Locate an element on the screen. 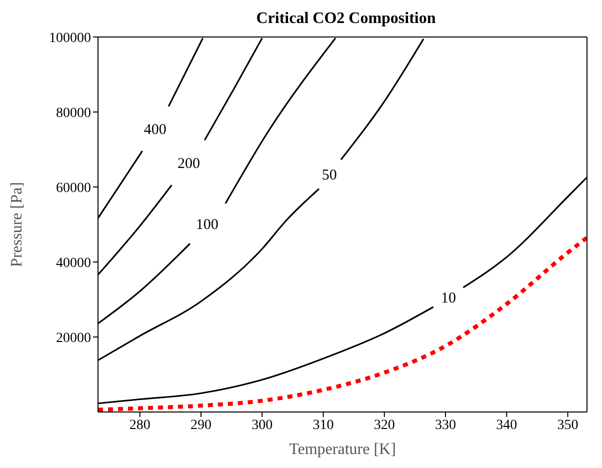  y-tick-label: 20000 is located at coordinates (73, 338).